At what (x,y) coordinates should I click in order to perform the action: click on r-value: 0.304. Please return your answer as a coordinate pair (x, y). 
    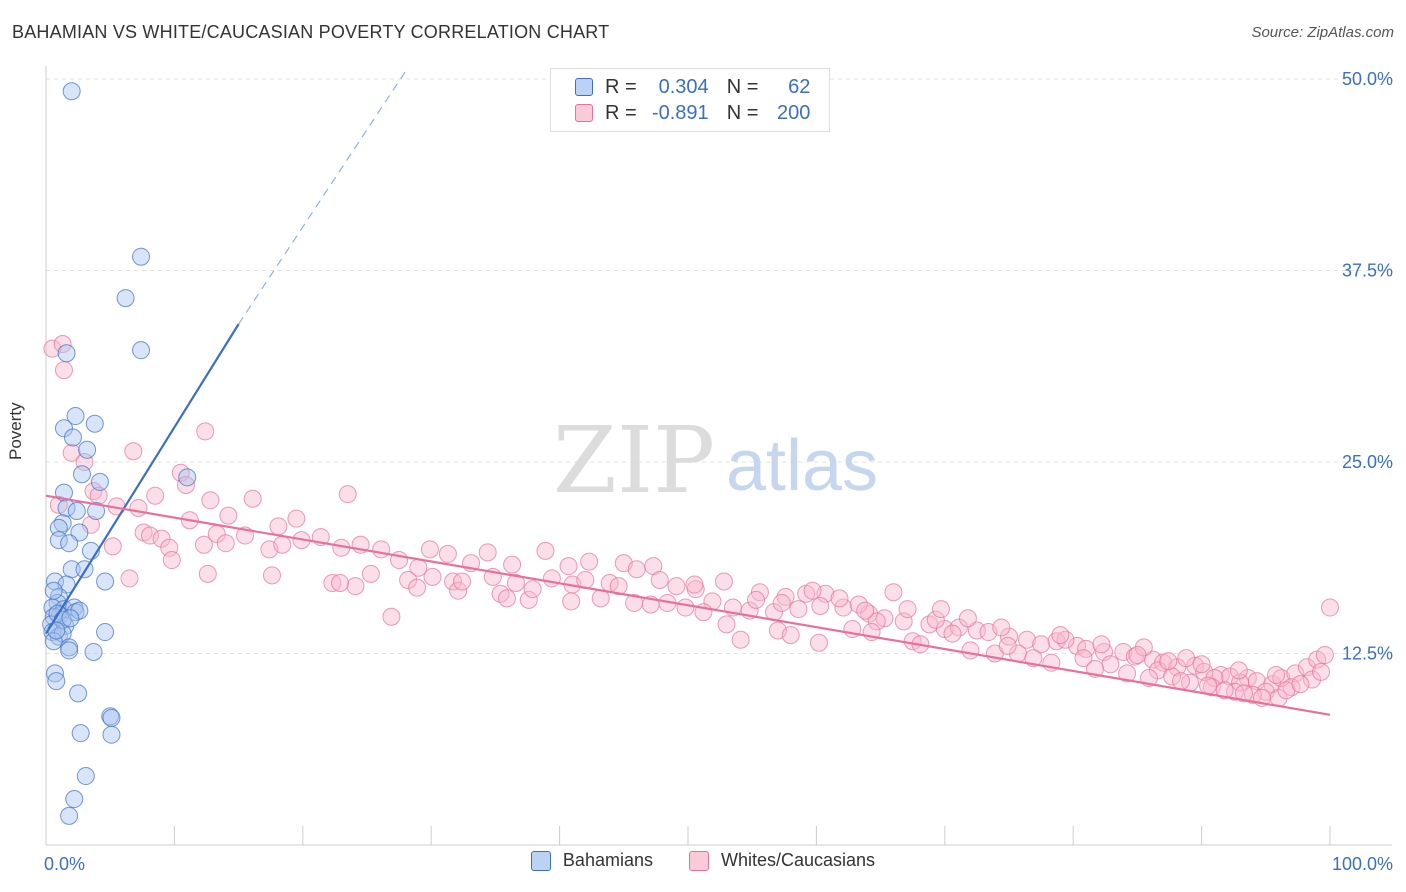
    Looking at the image, I should click on (683, 86).